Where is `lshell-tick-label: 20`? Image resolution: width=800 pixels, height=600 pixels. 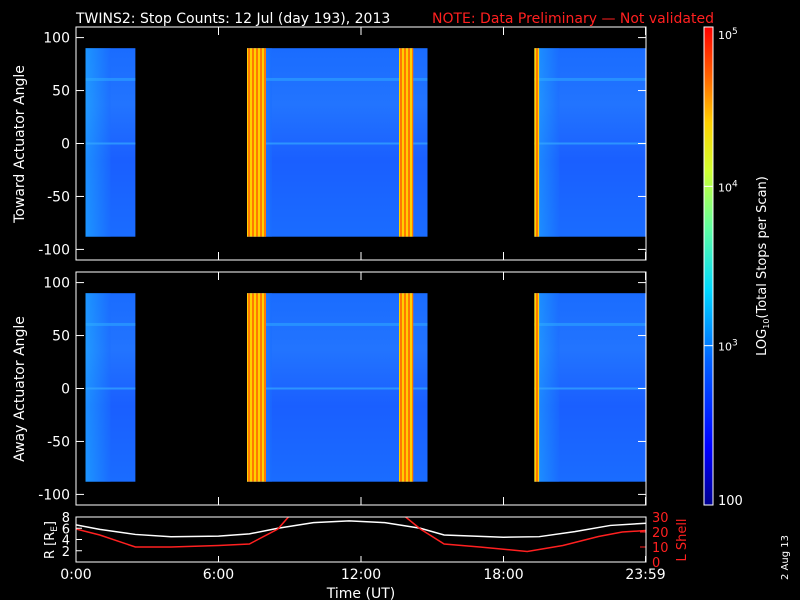
lshell-tick-label: 20 is located at coordinates (660, 533).